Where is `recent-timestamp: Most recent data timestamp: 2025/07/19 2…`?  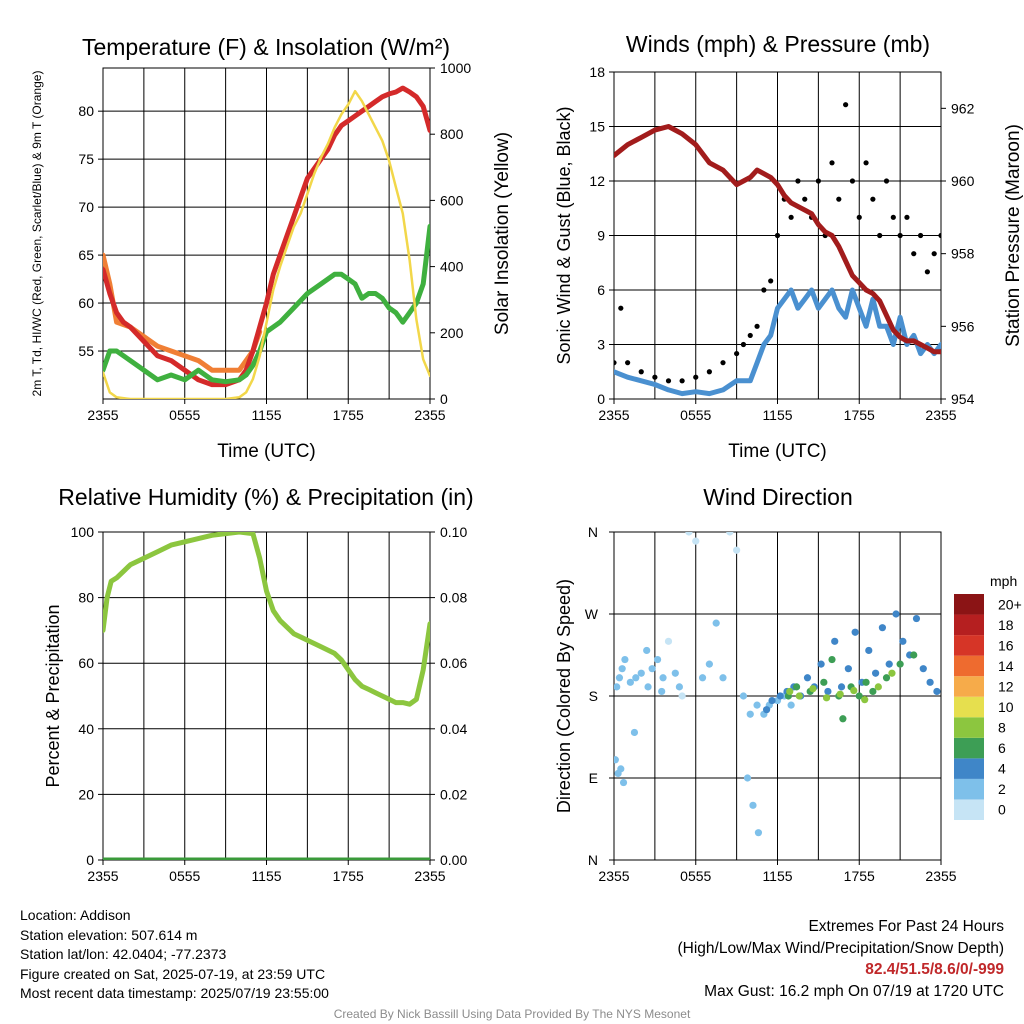
recent-timestamp: Most recent data timestamp: 2025/07/19 2… is located at coordinates (174, 993).